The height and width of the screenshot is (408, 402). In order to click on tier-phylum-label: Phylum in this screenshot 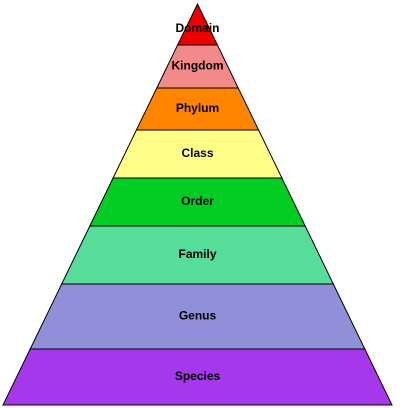, I will do `click(197, 108)`.